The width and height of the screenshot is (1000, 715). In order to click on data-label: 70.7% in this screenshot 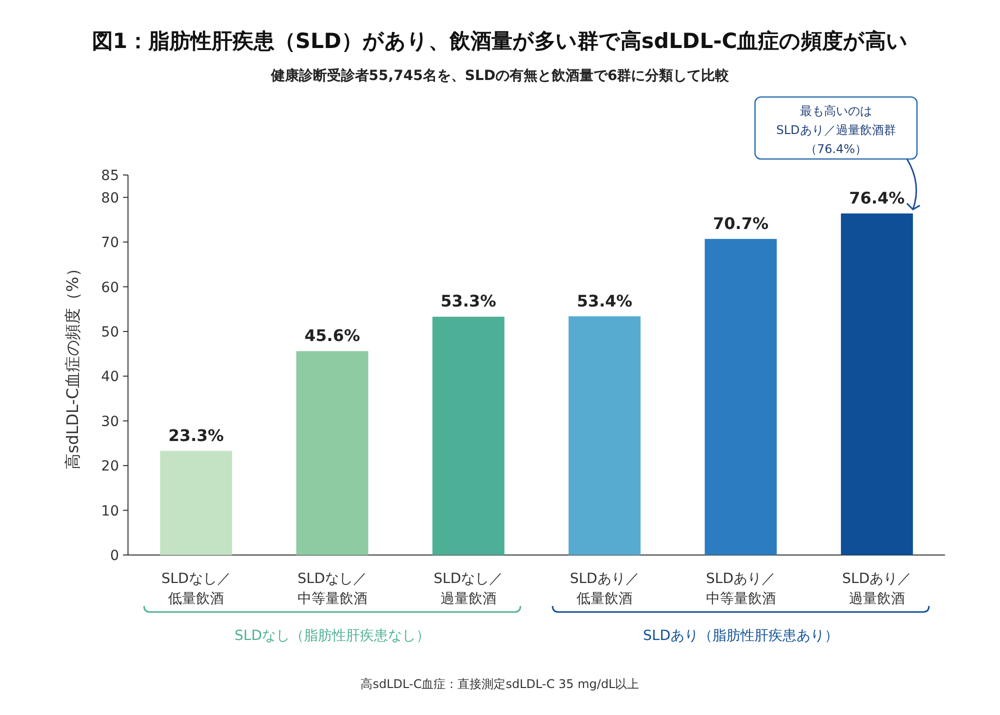, I will do `click(740, 223)`.